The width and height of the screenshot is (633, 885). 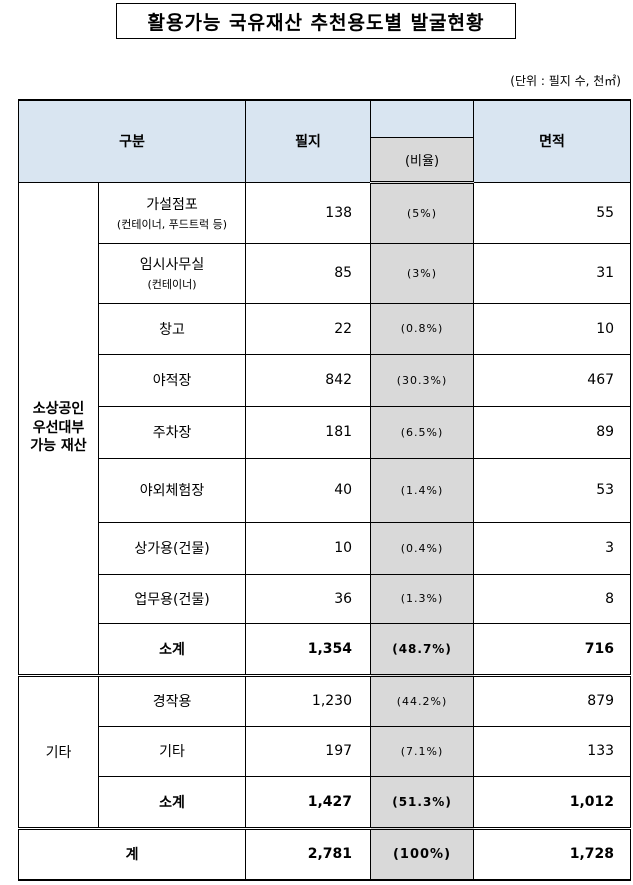 I want to click on row-label: 가설점포 (컨테이너, 푸드트럭 등), so click(x=172, y=212).